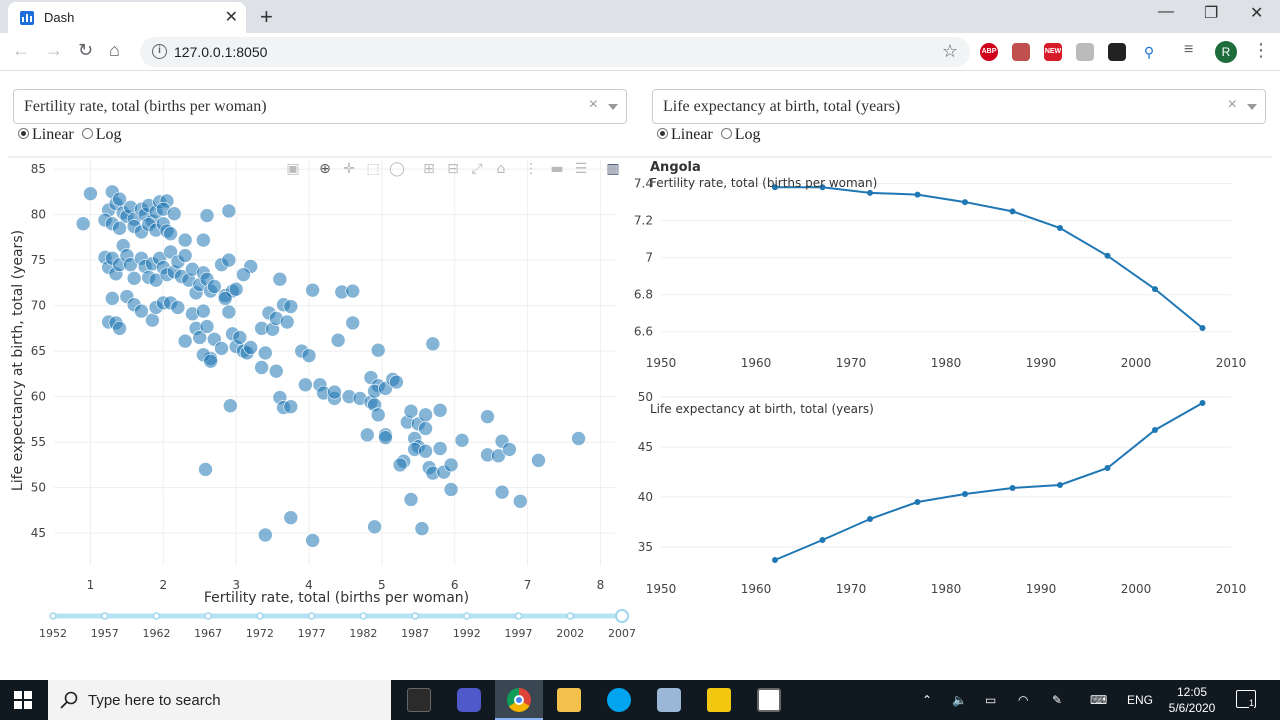  I want to click on wifi-icon: ◠, so click(1023, 700).